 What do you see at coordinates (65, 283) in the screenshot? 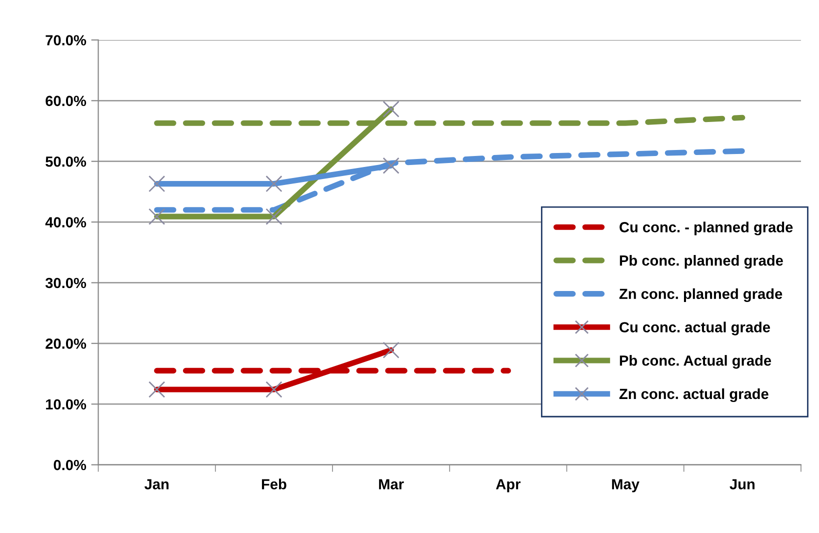
I see `y-tick-label: 30.0%` at bounding box center [65, 283].